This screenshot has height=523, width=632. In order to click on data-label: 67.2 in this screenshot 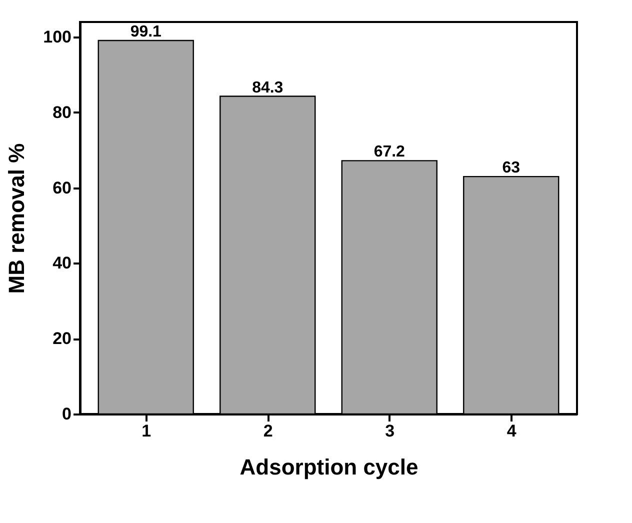, I will do `click(390, 152)`.